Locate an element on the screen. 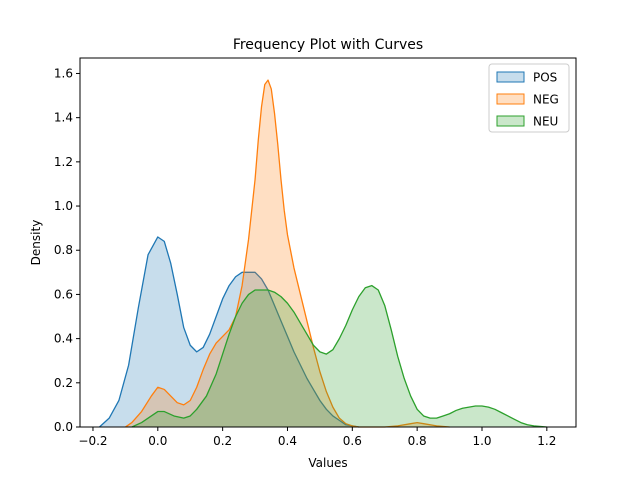 This screenshot has width=640, height=480. legend-swatch-neu is located at coordinates (510, 121).